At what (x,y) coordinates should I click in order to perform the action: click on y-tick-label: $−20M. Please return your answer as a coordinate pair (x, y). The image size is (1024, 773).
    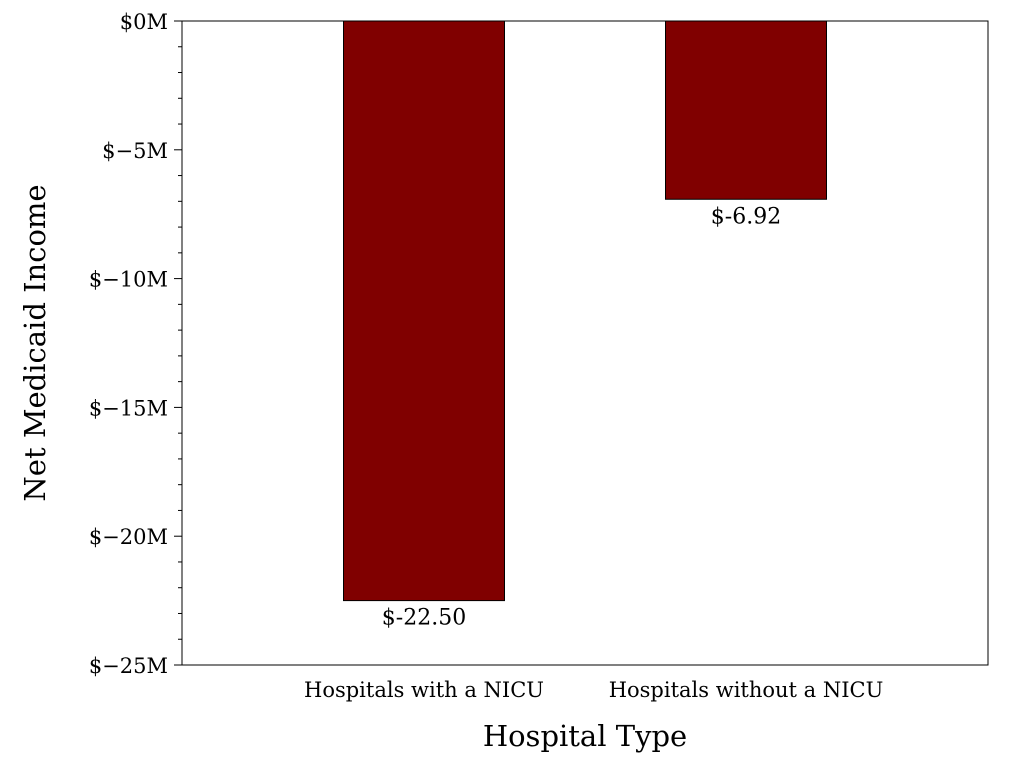
    Looking at the image, I should click on (128, 537).